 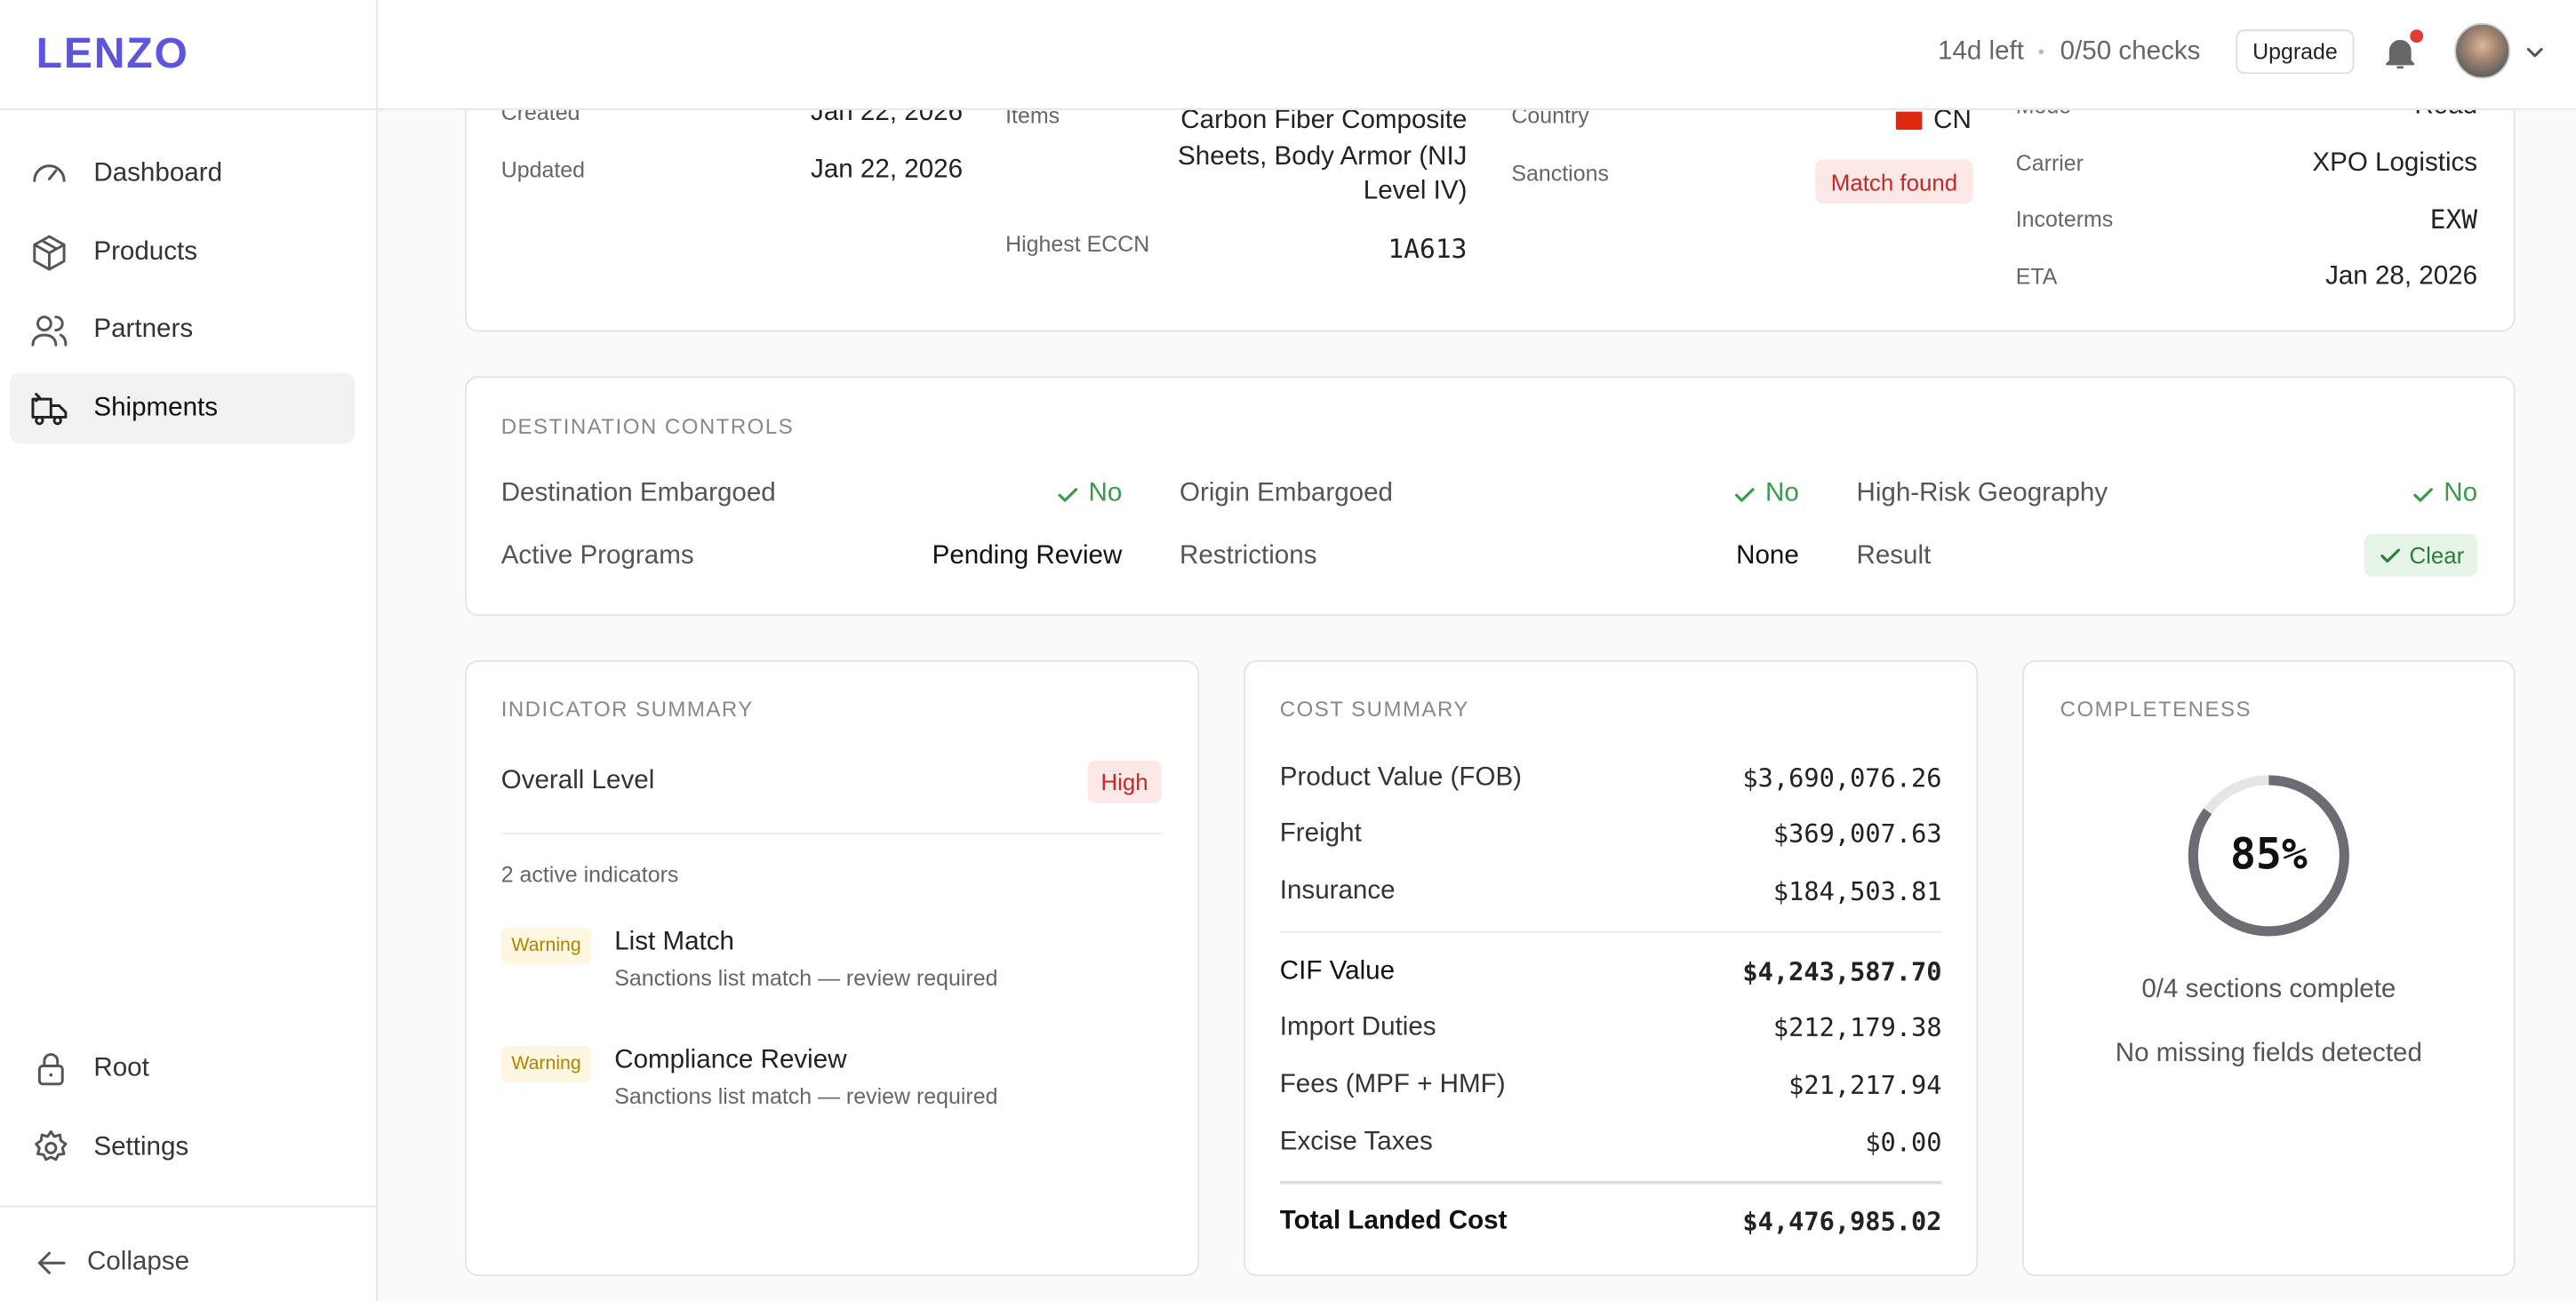 What do you see at coordinates (1842, 1222) in the screenshot?
I see `cost-value: $4,476,985.02` at bounding box center [1842, 1222].